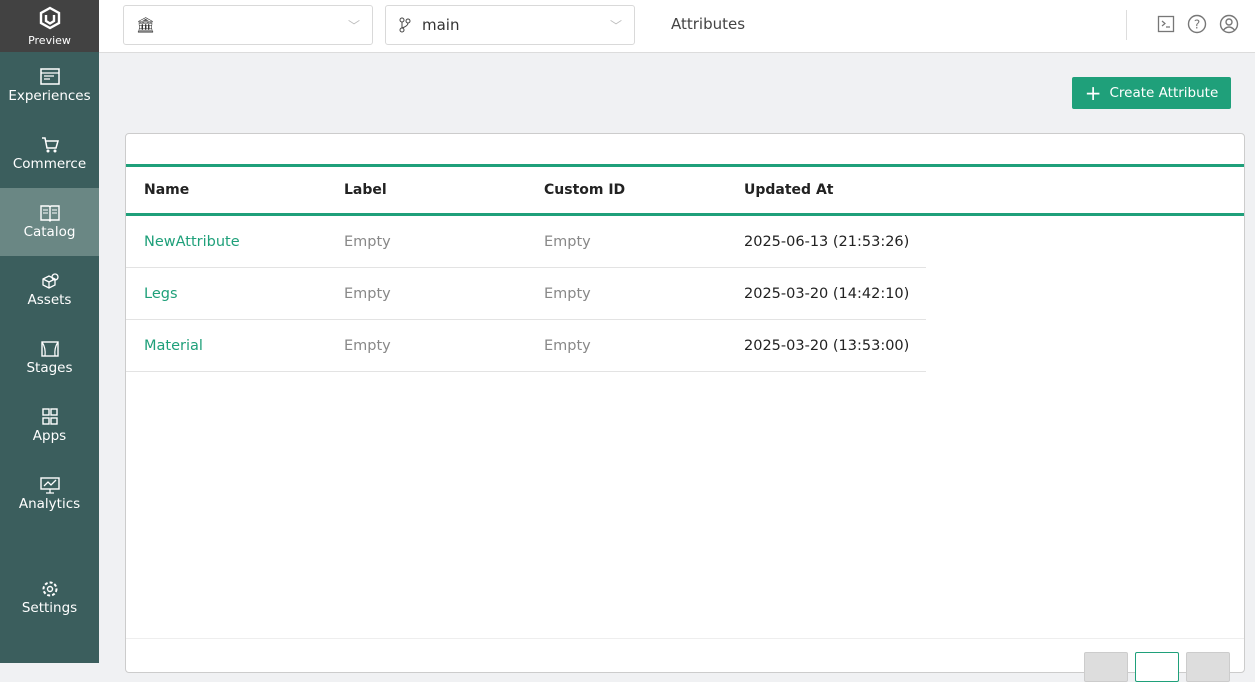  I want to click on chart-icon, so click(49, 485).